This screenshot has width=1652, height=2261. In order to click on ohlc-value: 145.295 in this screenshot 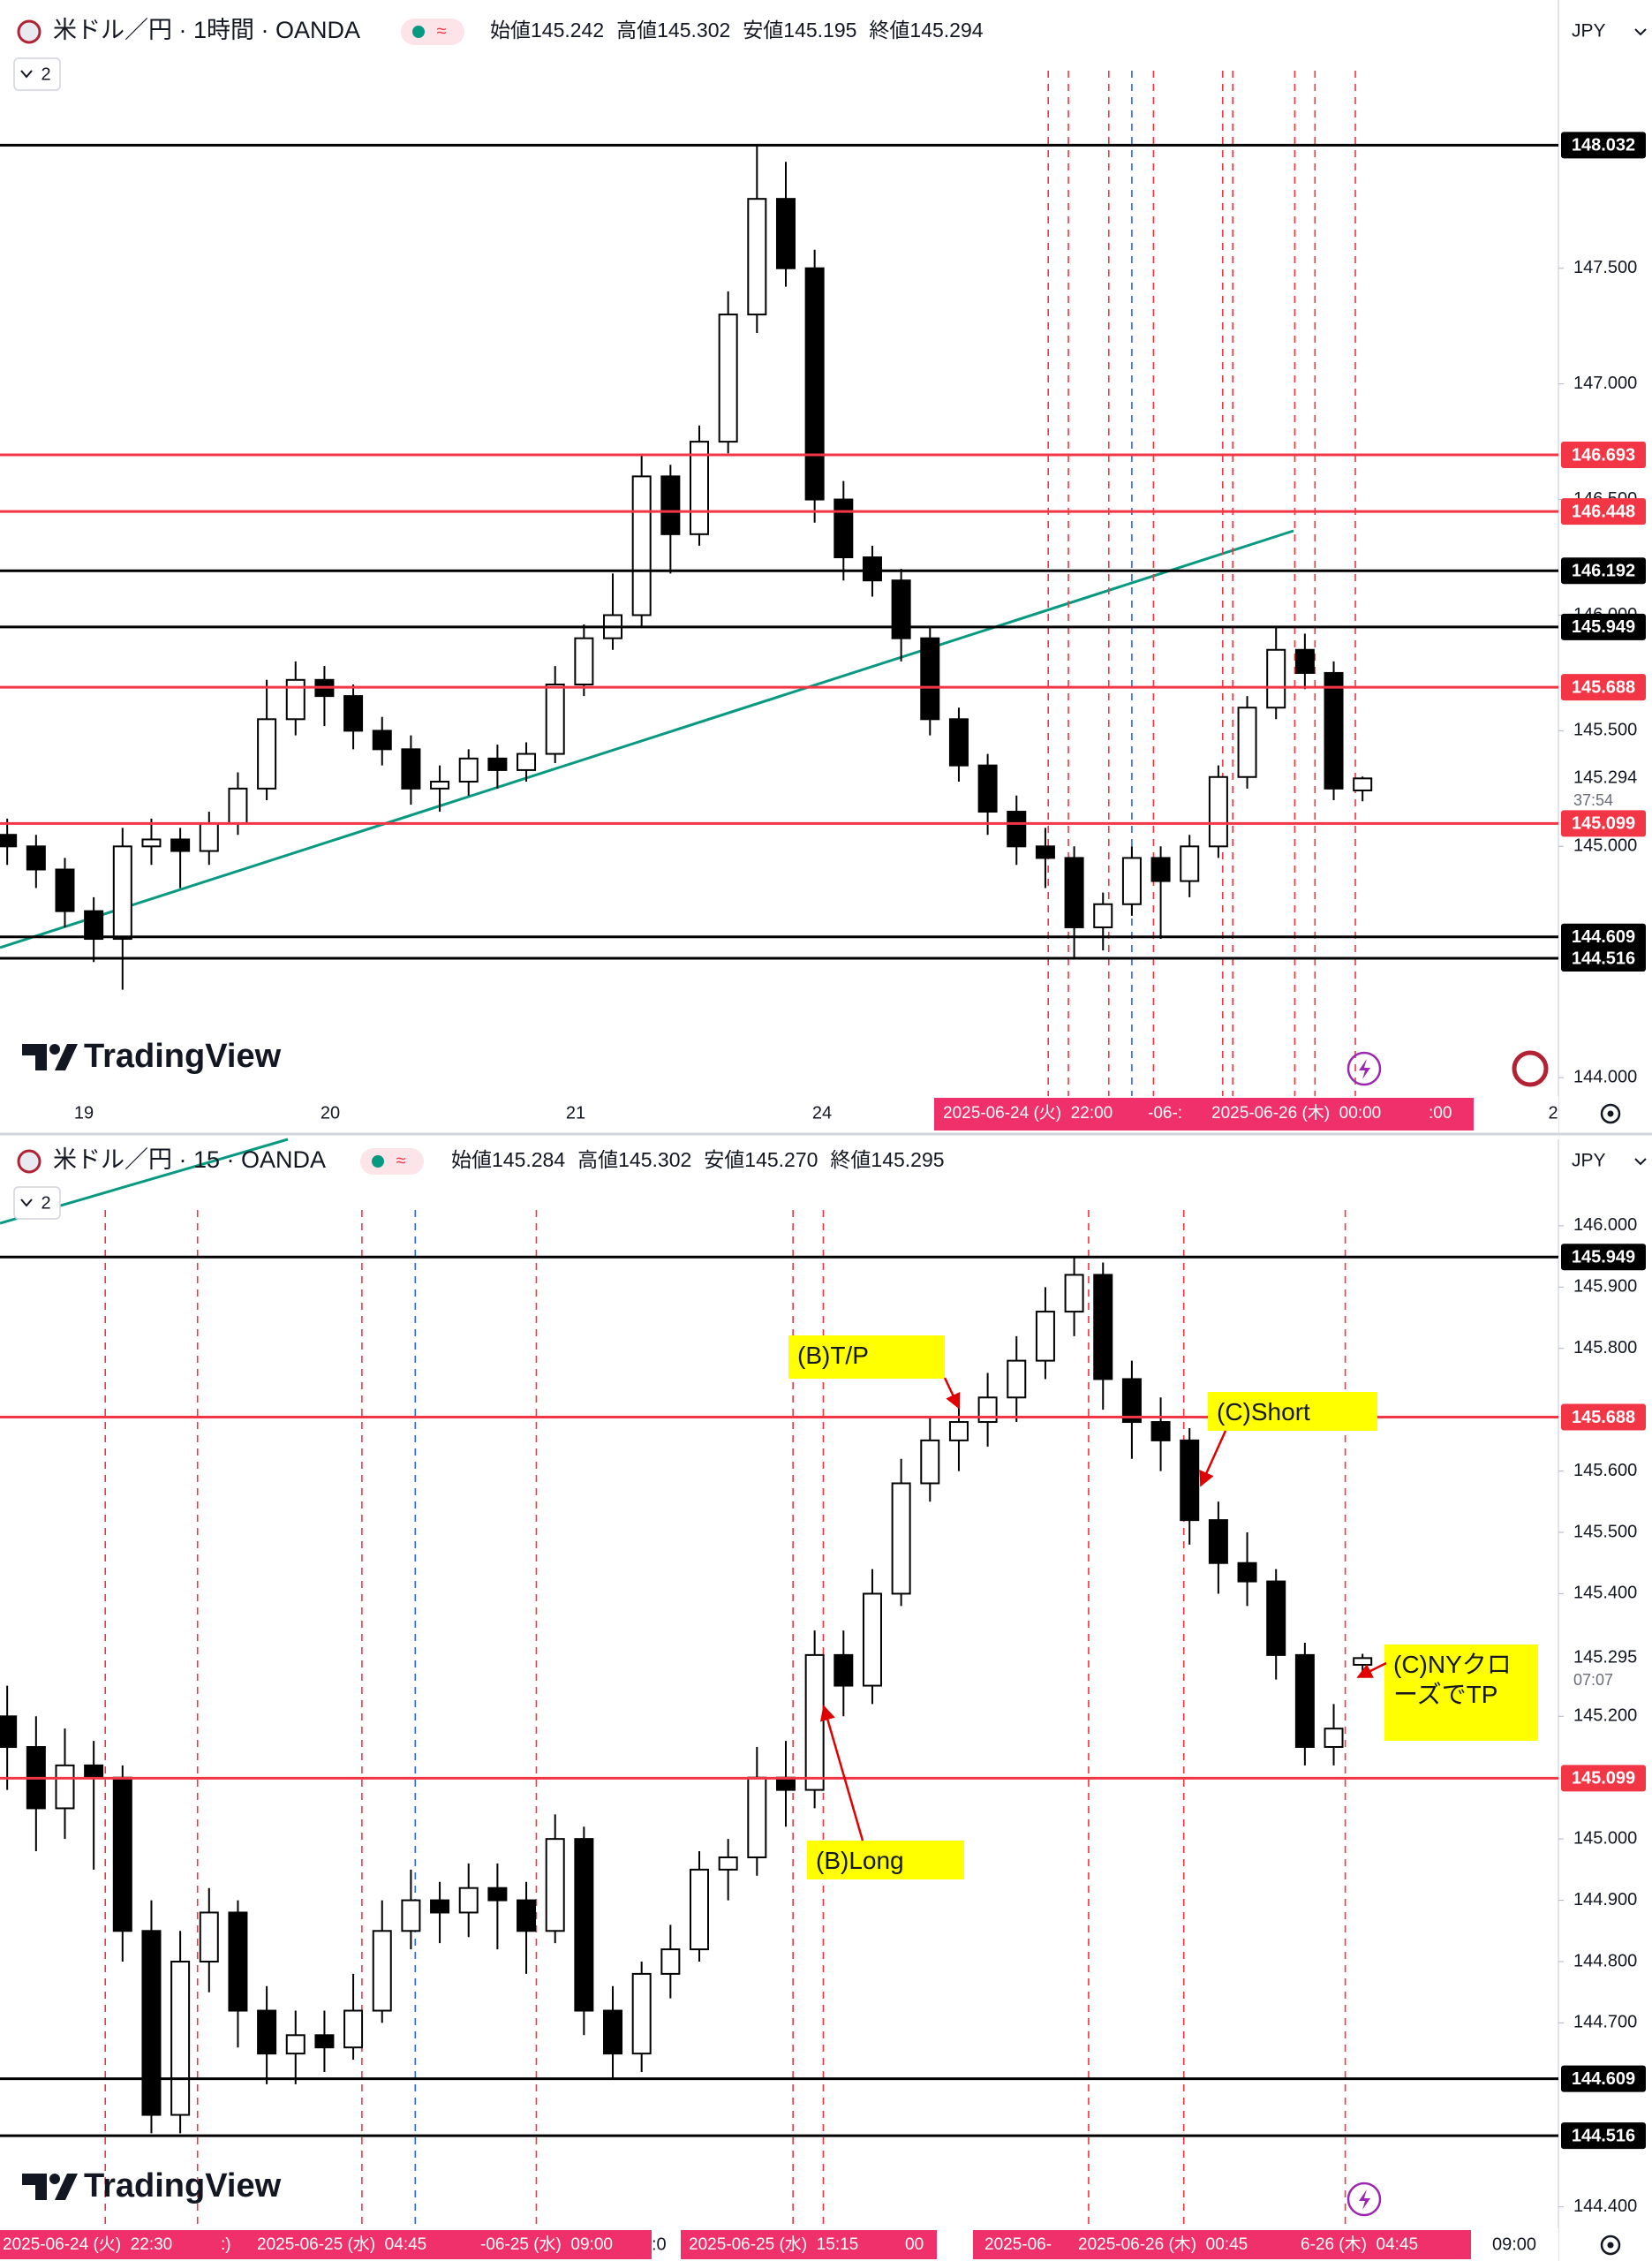, I will do `click(908, 1159)`.